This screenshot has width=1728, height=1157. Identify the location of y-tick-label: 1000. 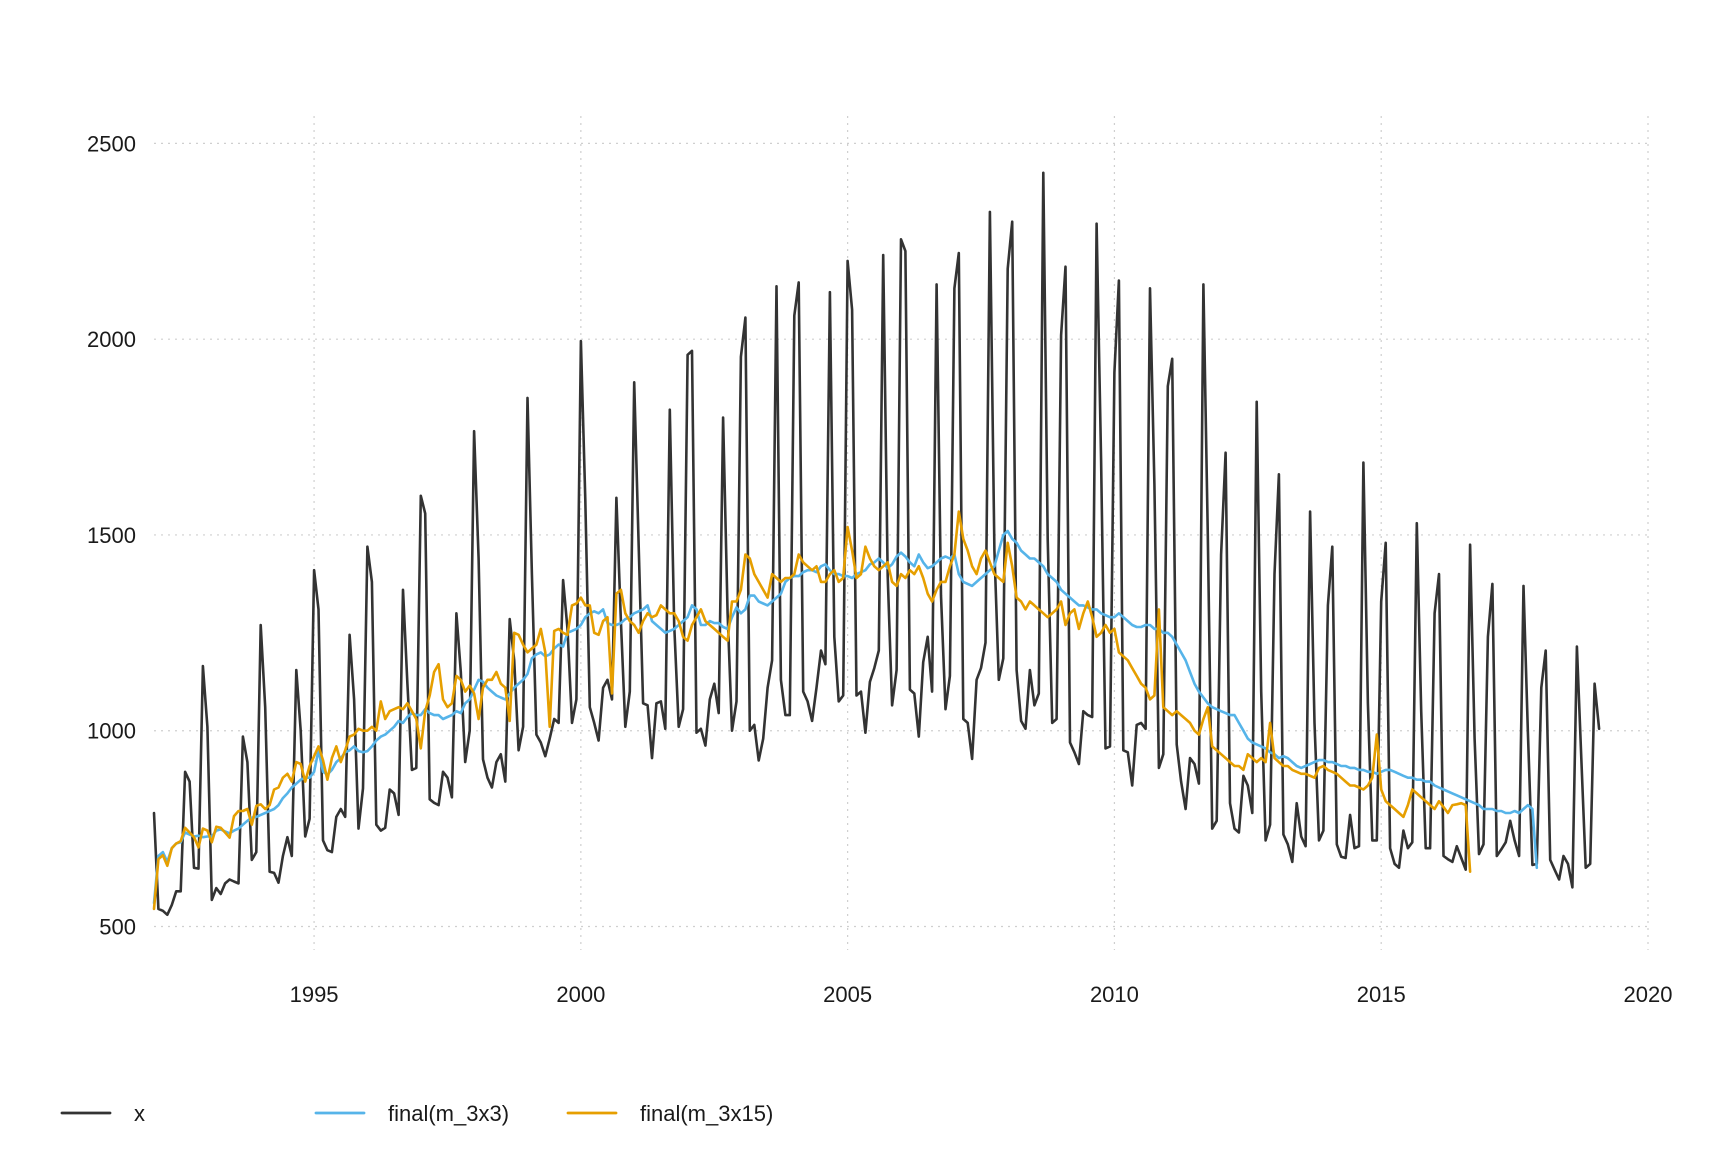
(111, 731).